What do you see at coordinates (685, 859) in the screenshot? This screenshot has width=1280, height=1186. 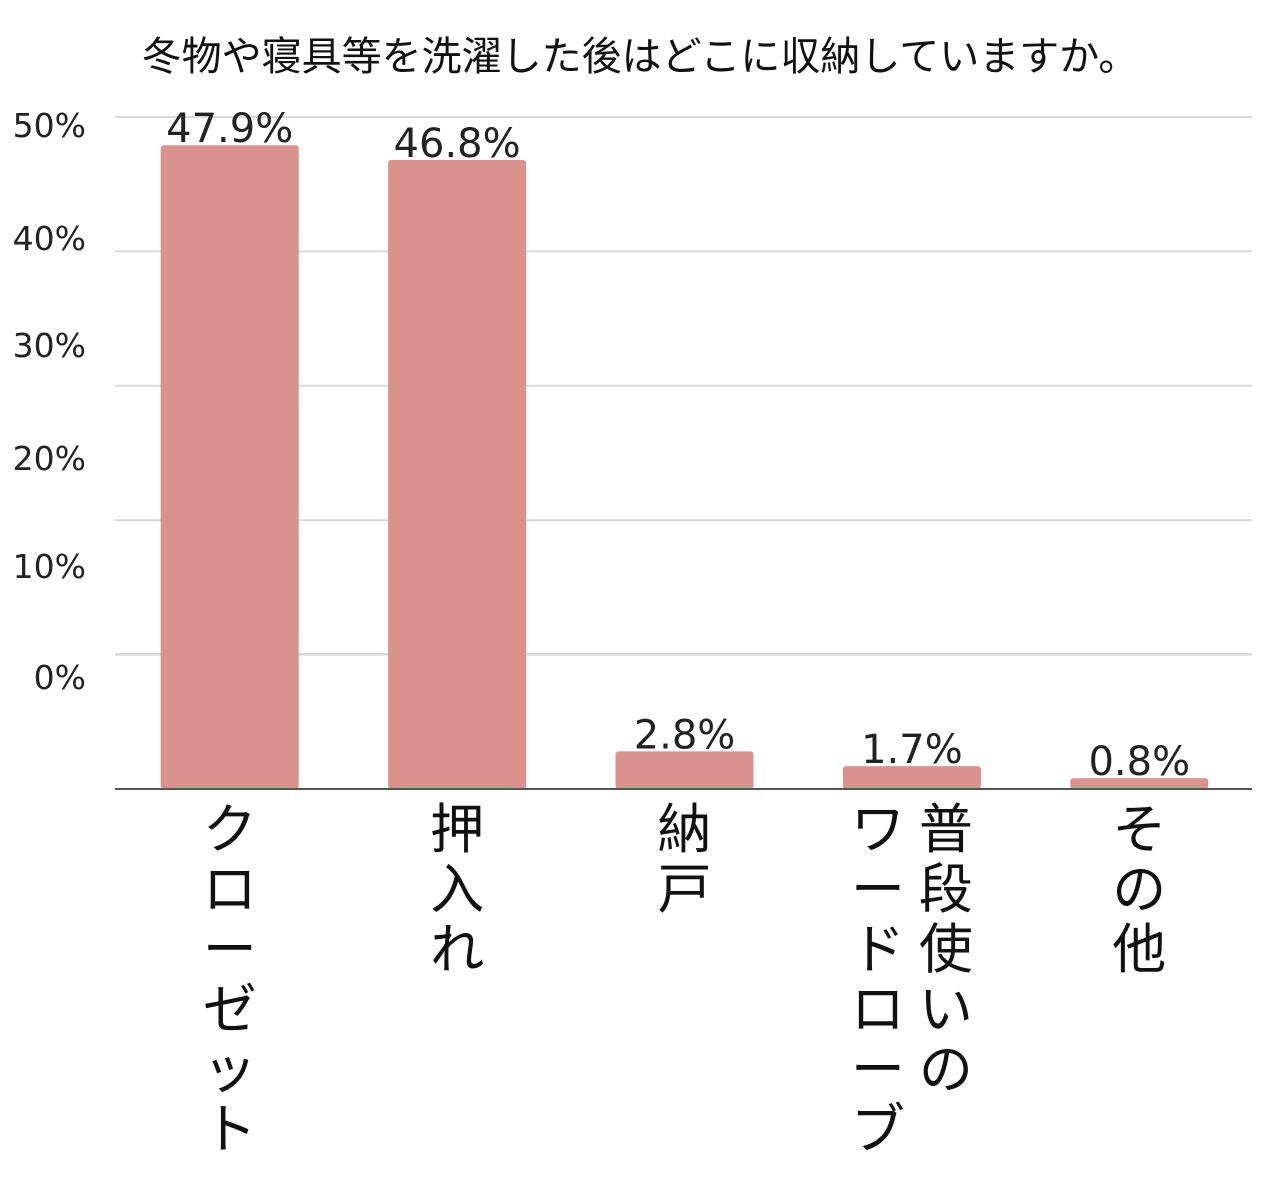 I see `x-category-label: 納戸` at bounding box center [685, 859].